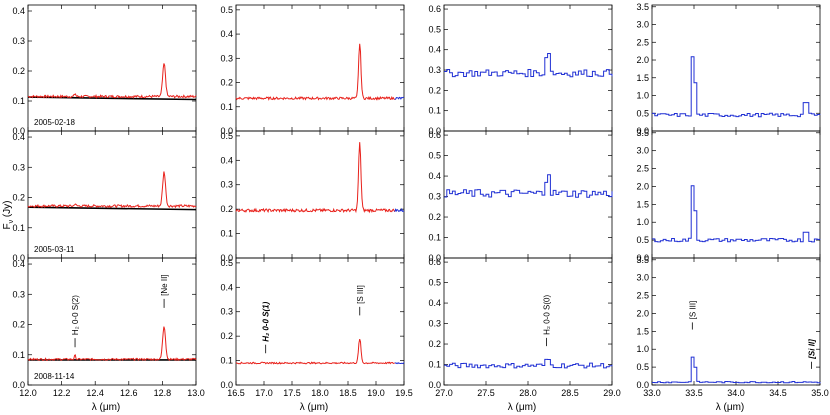 The image size is (830, 415). I want to click on line-id-label: [S III], so click(692, 310).